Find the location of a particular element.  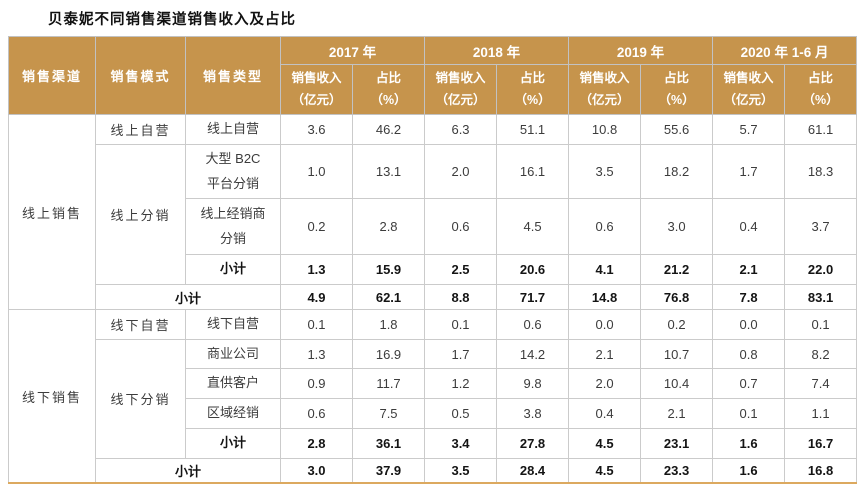

type-cell: 商业公司 is located at coordinates (233, 354).